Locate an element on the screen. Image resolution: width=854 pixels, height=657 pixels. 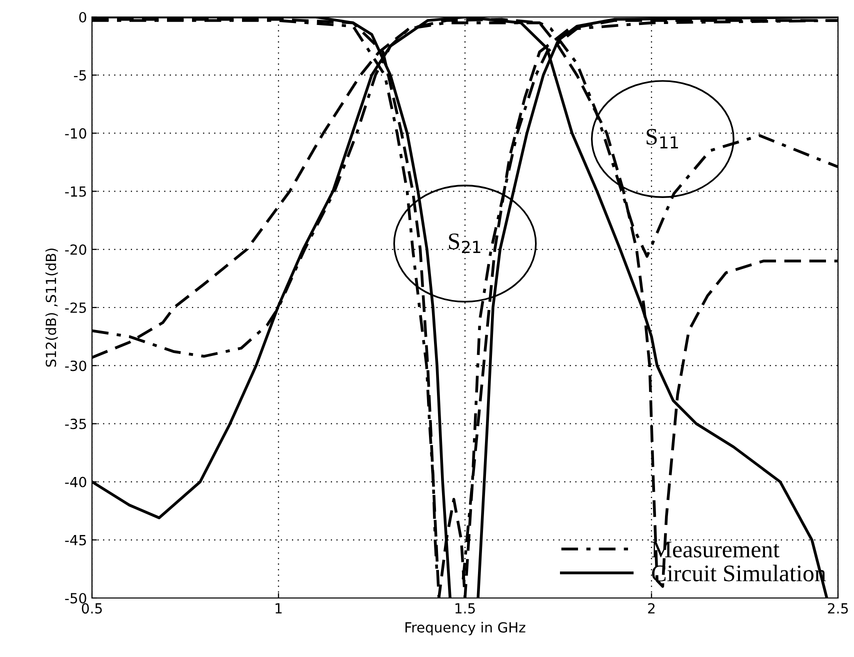
y-tick-label: 0 is located at coordinates (82, 17).